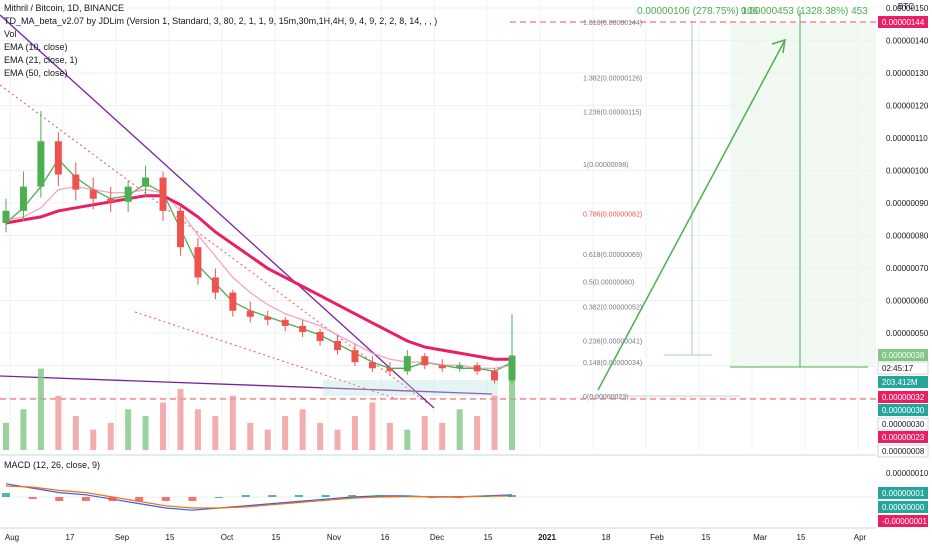 The image size is (932, 550). Describe the element at coordinates (804, 11) in the screenshot. I see `measure-label-2: 0.00000453 (1328.38%) 453` at that location.